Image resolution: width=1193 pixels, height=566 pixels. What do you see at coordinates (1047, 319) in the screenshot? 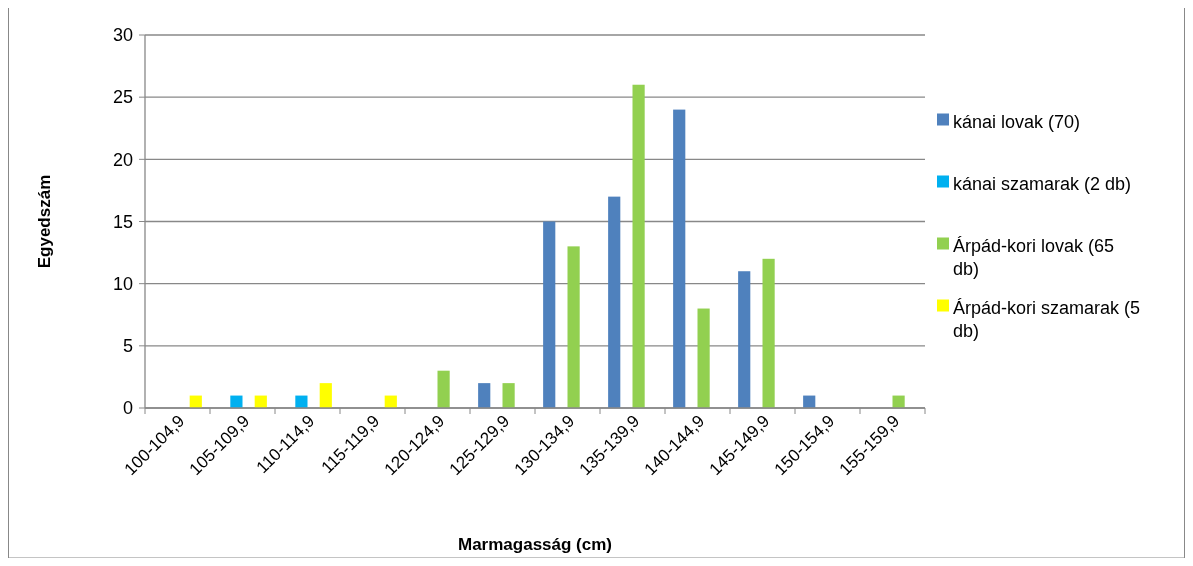
I see `legend-label: Árpád-kori szamarak (5 db)` at bounding box center [1047, 319].